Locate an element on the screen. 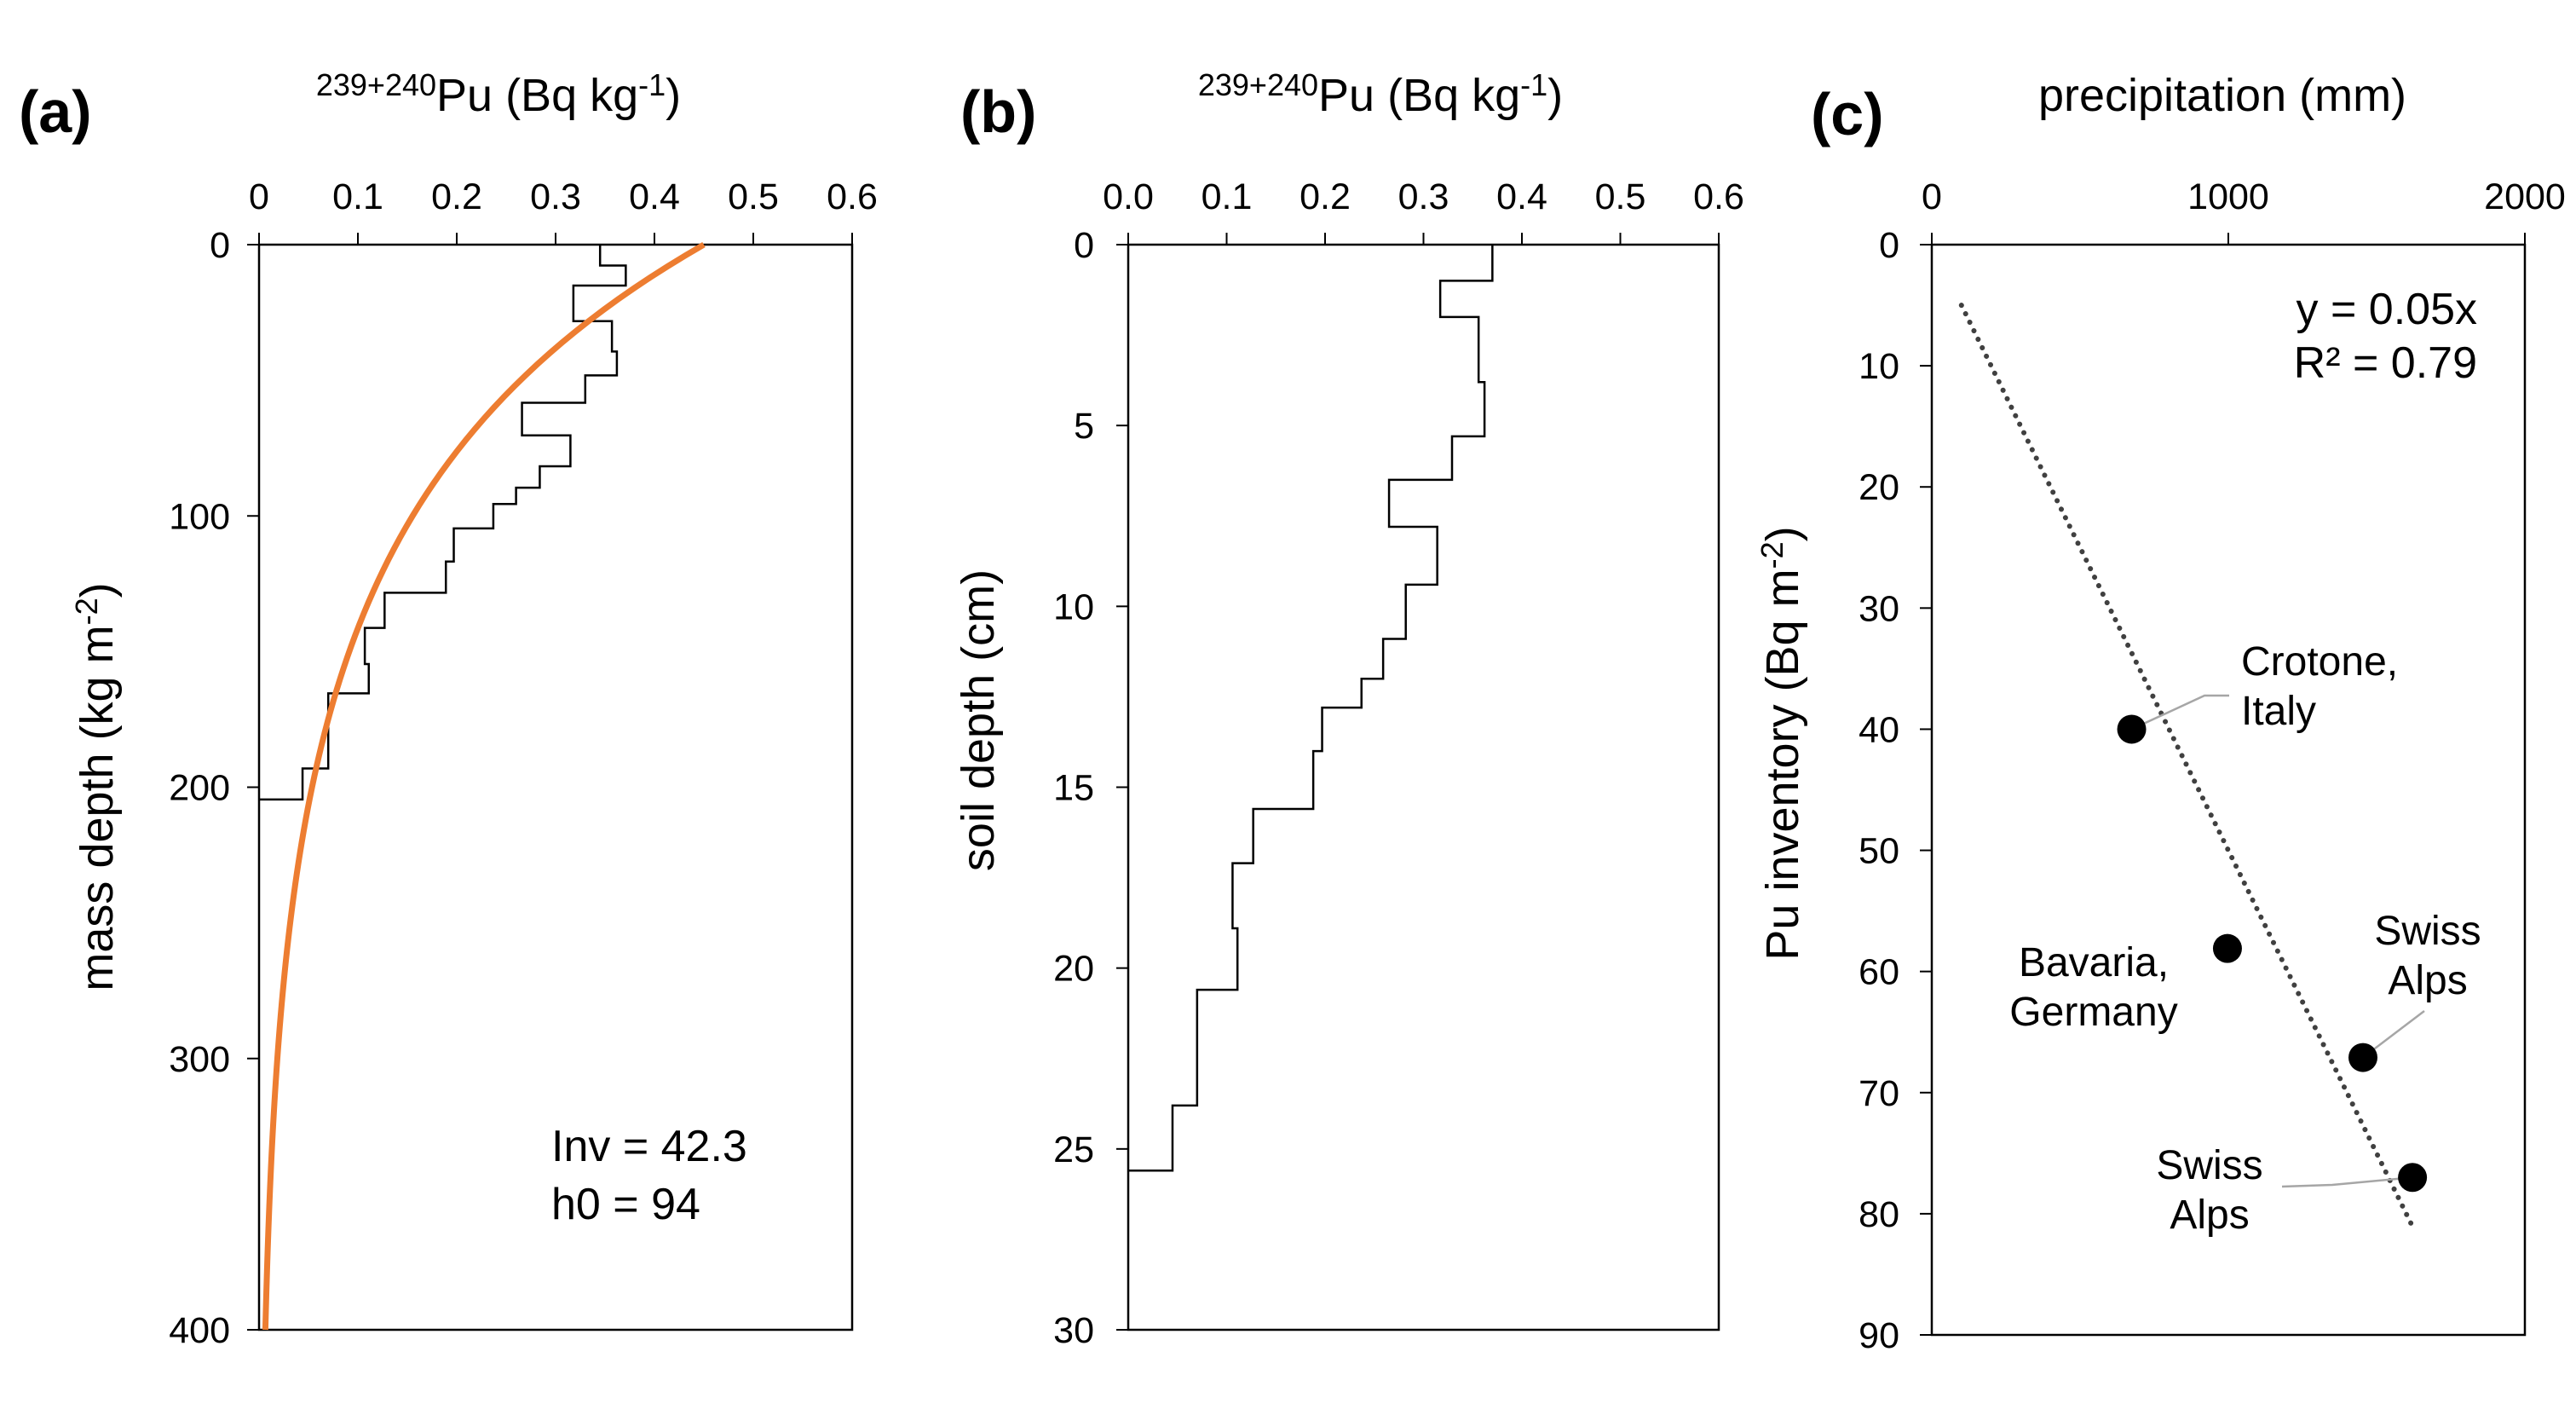  y-tick-label: 50 is located at coordinates (1879, 851).